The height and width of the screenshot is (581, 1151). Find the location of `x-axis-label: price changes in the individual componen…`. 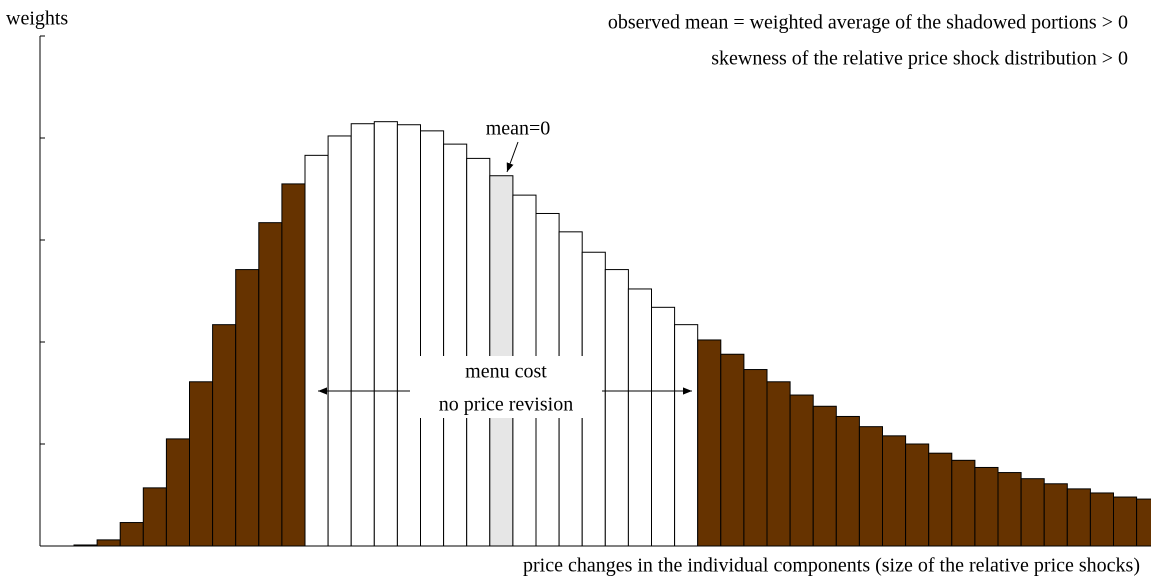

x-axis-label: price changes in the individual componen… is located at coordinates (831, 566).